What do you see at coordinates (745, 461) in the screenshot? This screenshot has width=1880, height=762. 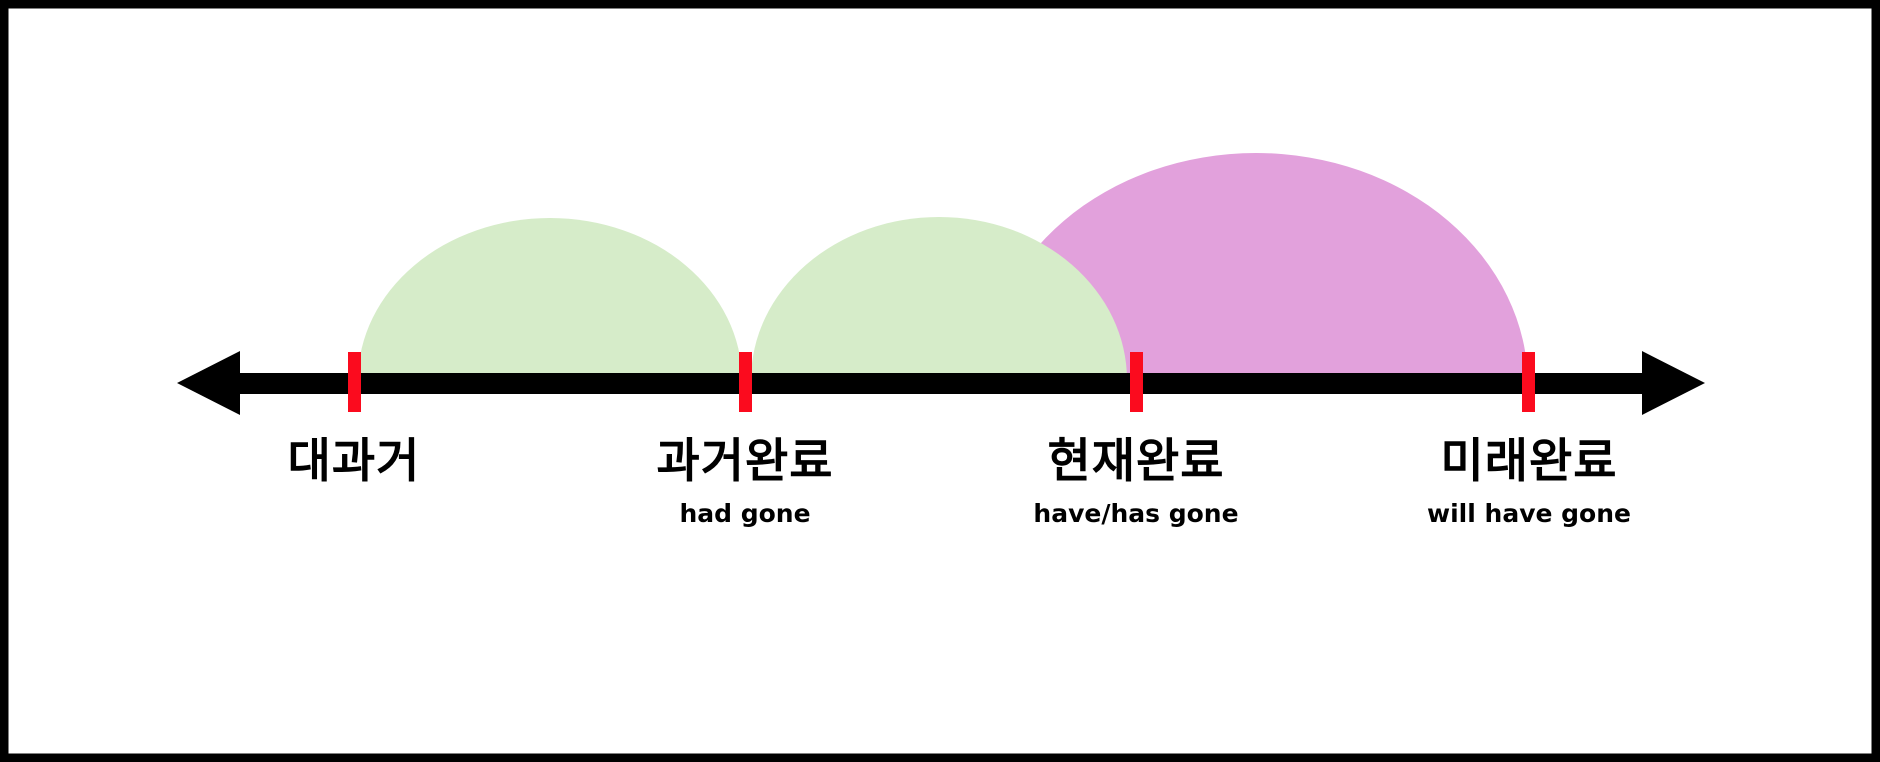 I see `label-past-perfect-korean: 과거완료` at bounding box center [745, 461].